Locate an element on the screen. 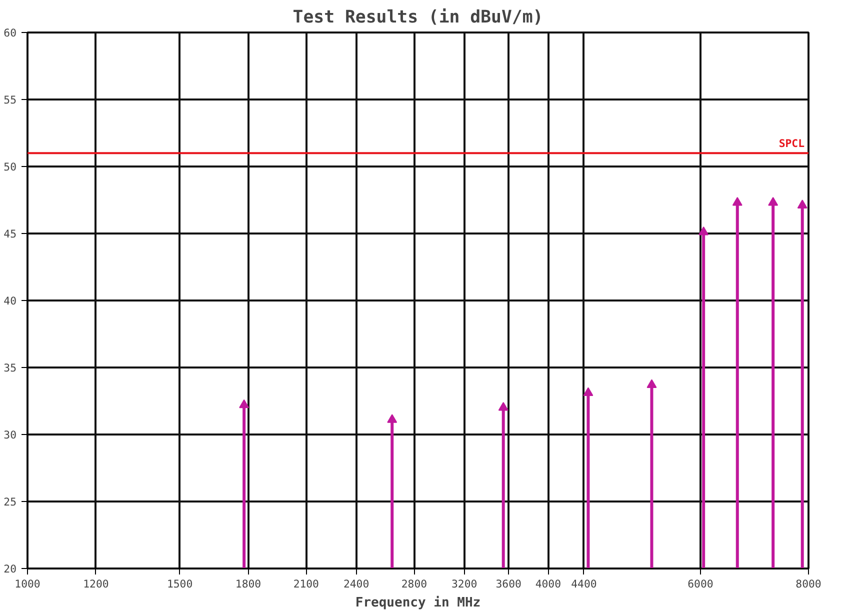 The height and width of the screenshot is (613, 853). chart-title: Test Results (in dBuV/m) is located at coordinates (418, 18).